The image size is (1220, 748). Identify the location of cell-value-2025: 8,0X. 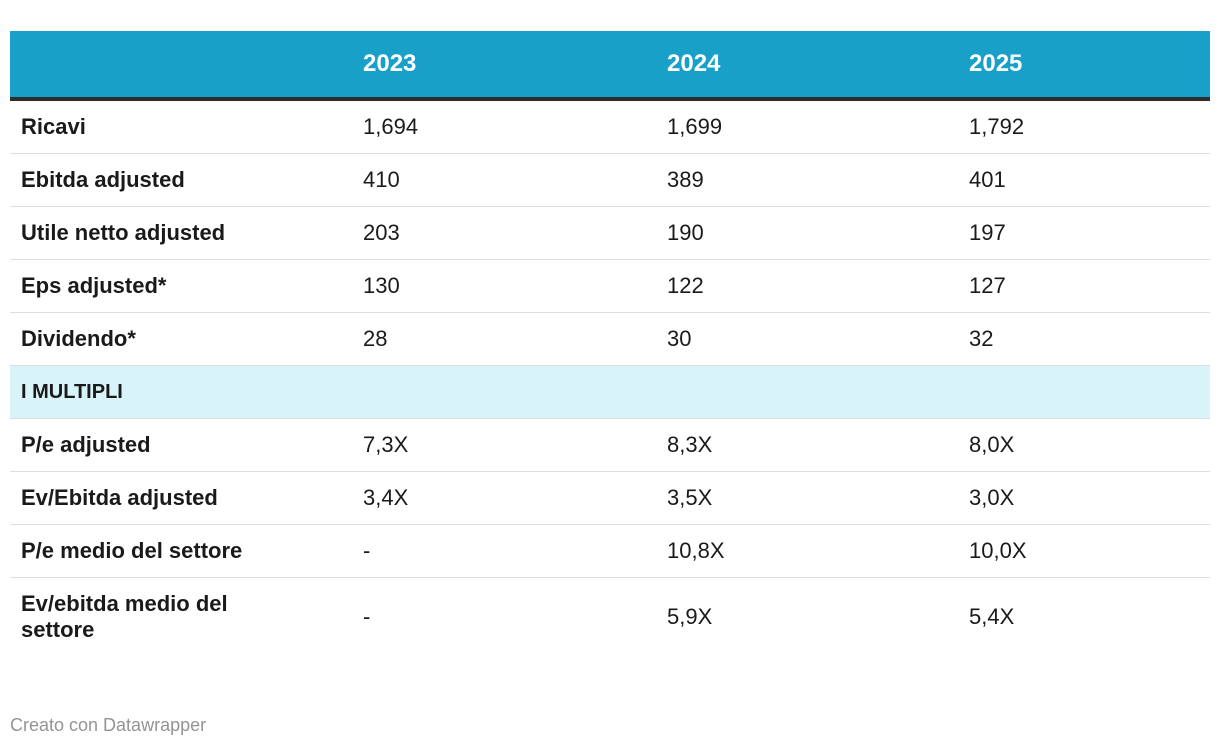
(1084, 445).